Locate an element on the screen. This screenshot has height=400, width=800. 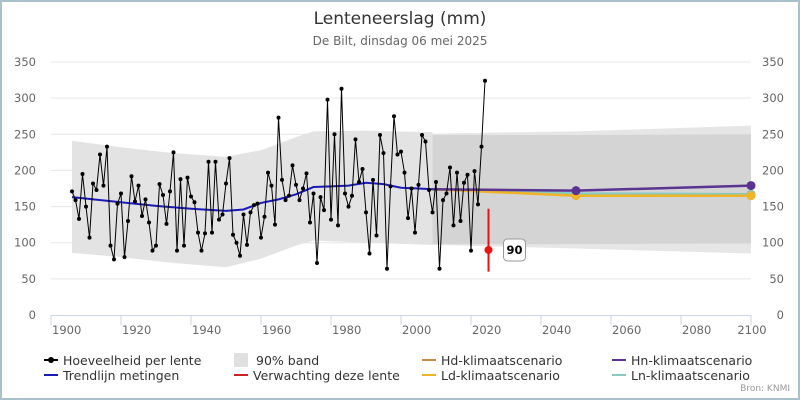
y-tick-label-right: 150 is located at coordinates (773, 207).